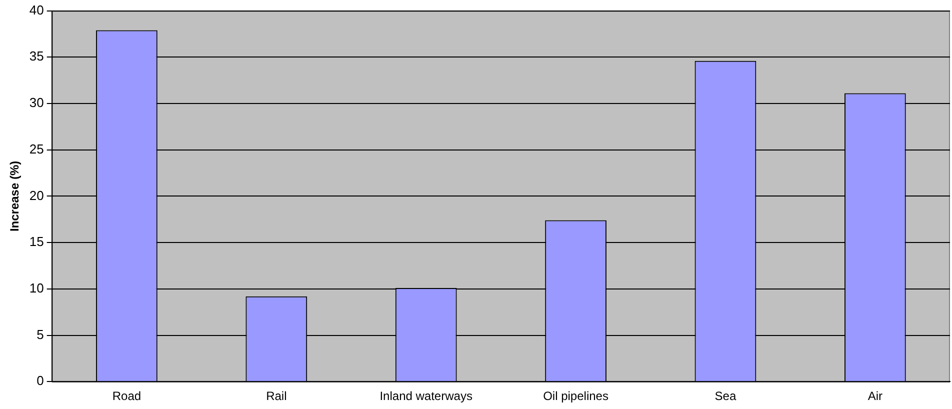 The image size is (952, 409). Describe the element at coordinates (40, 380) in the screenshot. I see `y-tick-label: 0` at that location.